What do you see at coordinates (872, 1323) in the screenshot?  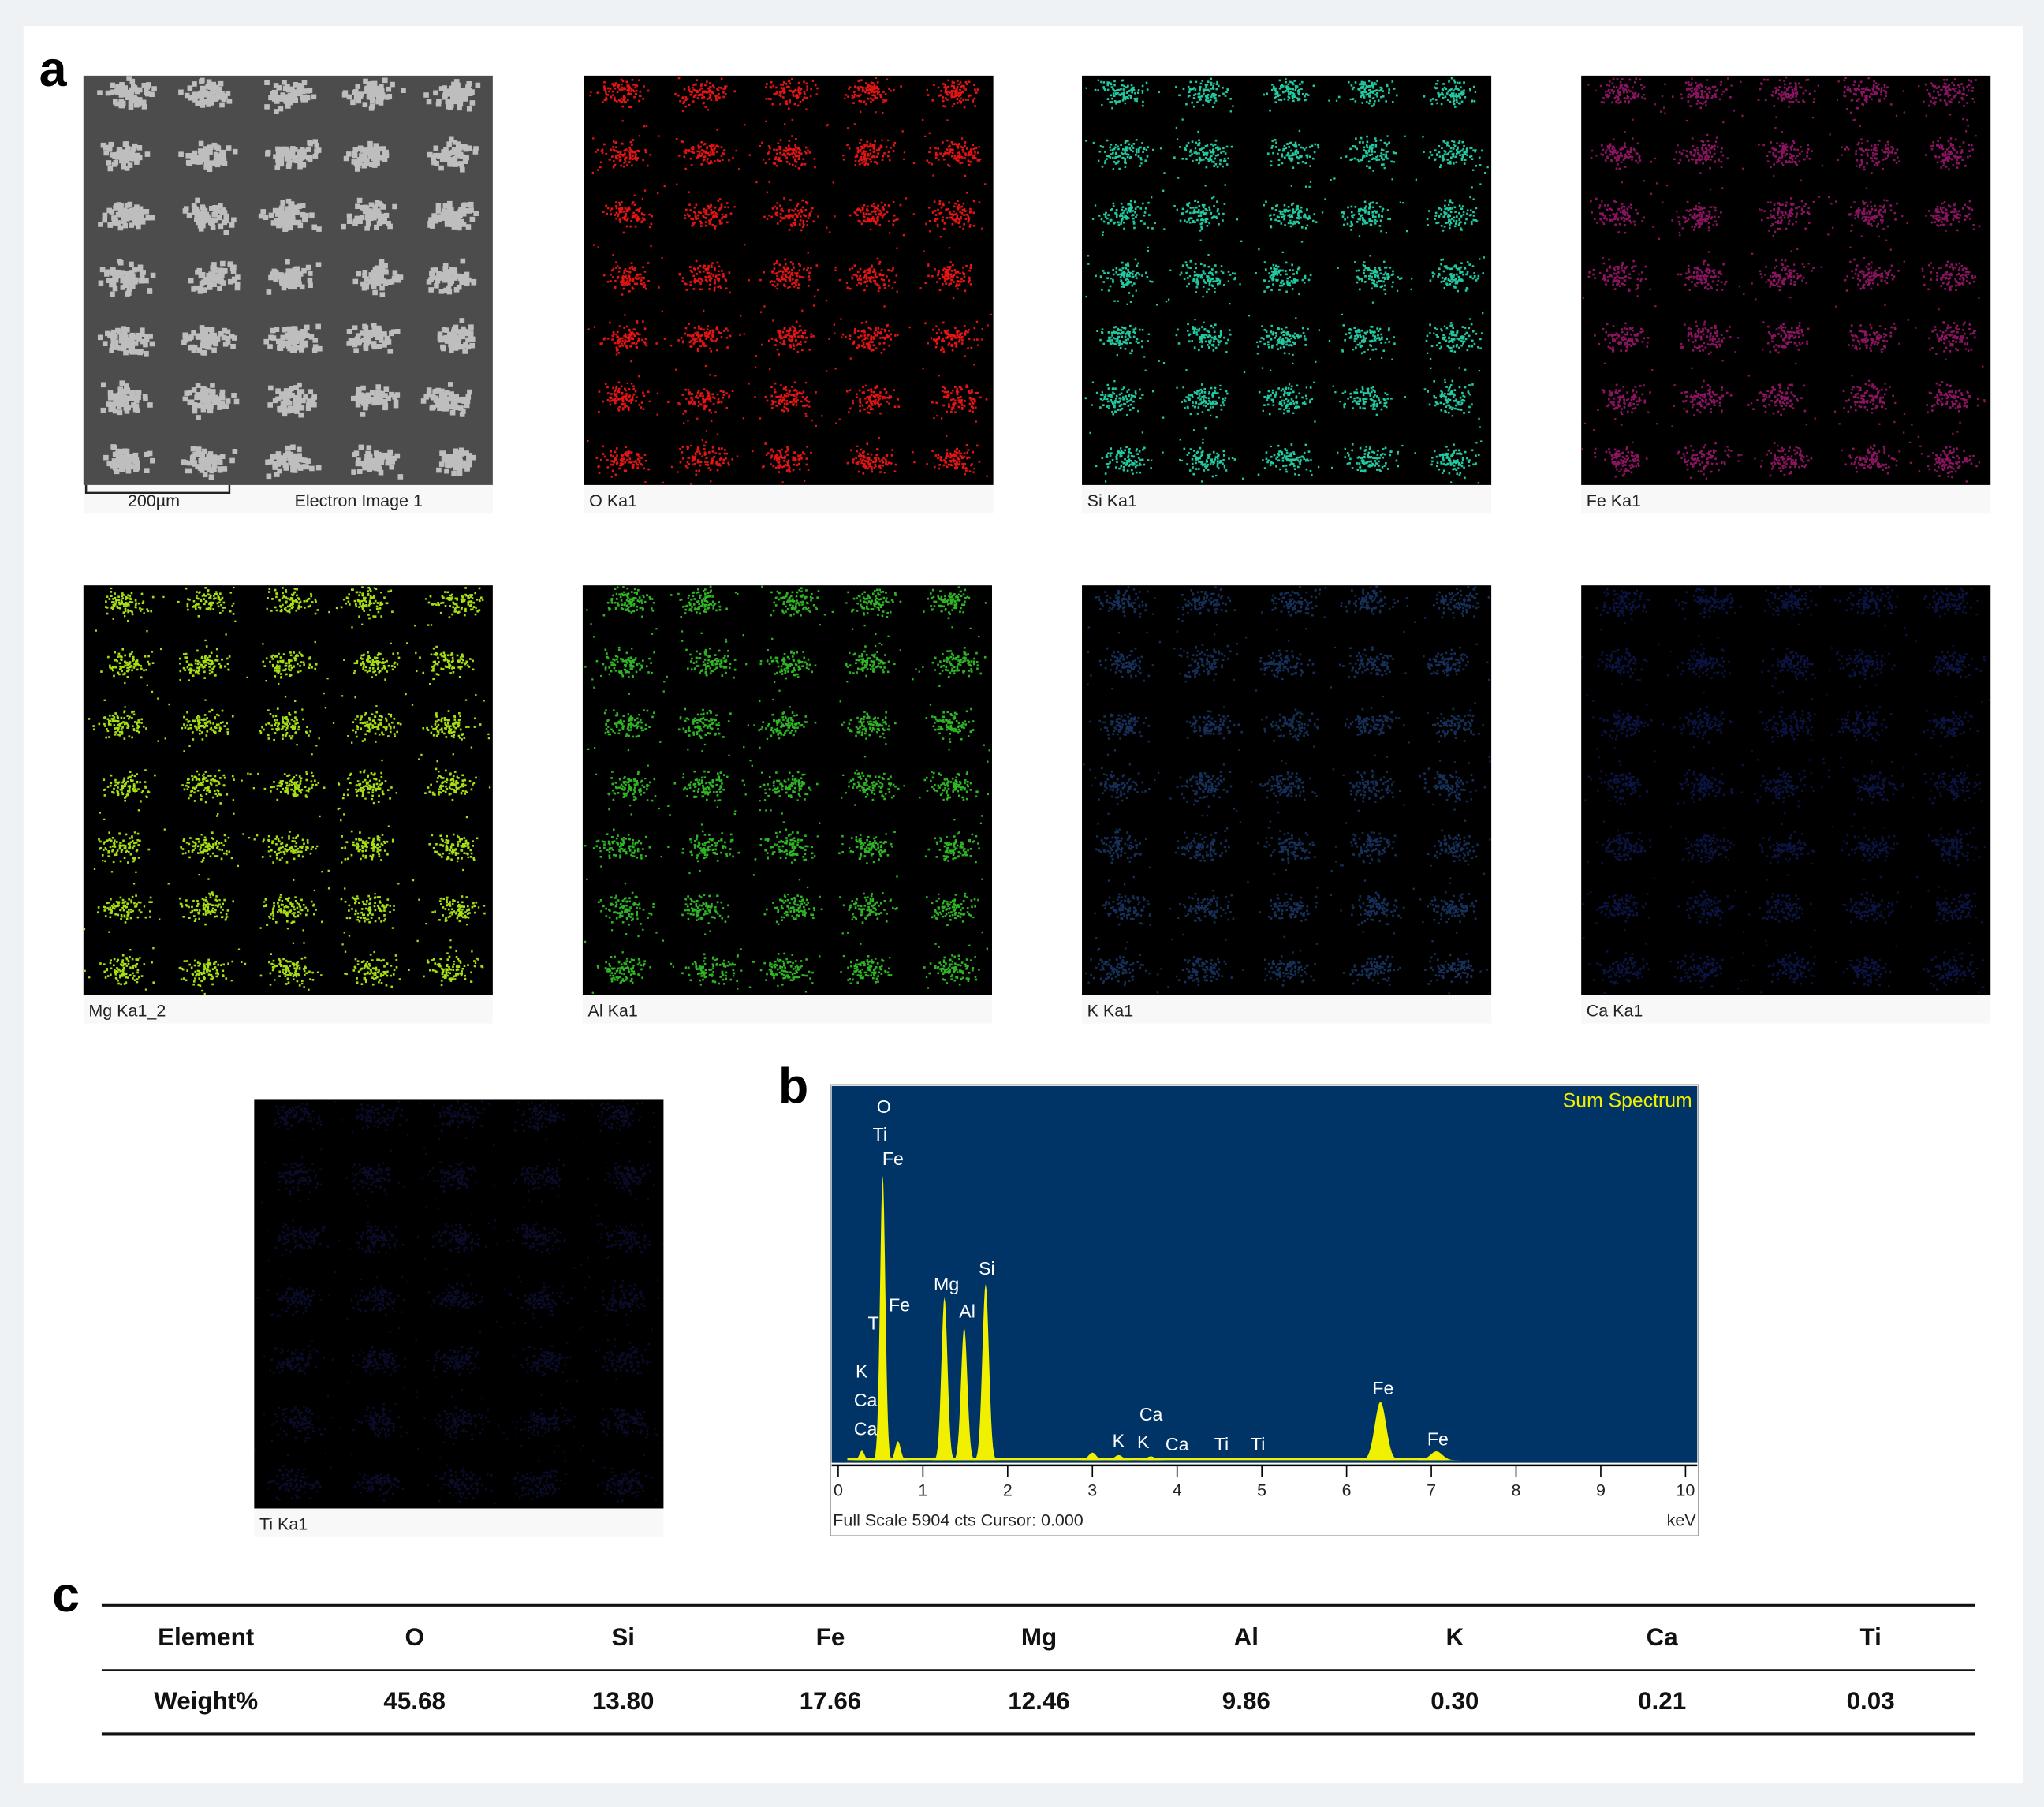 I see `peak-label: T` at bounding box center [872, 1323].